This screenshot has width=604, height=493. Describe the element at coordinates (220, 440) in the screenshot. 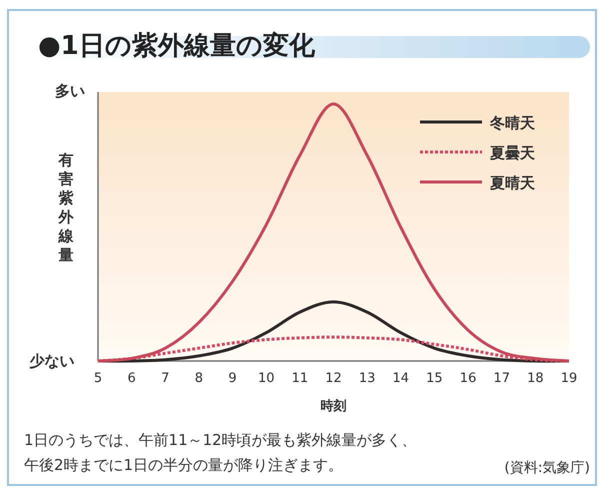

I see `text: 1日のうちでは、午前11～12時頃が最も紫外線量が多く、` at that location.